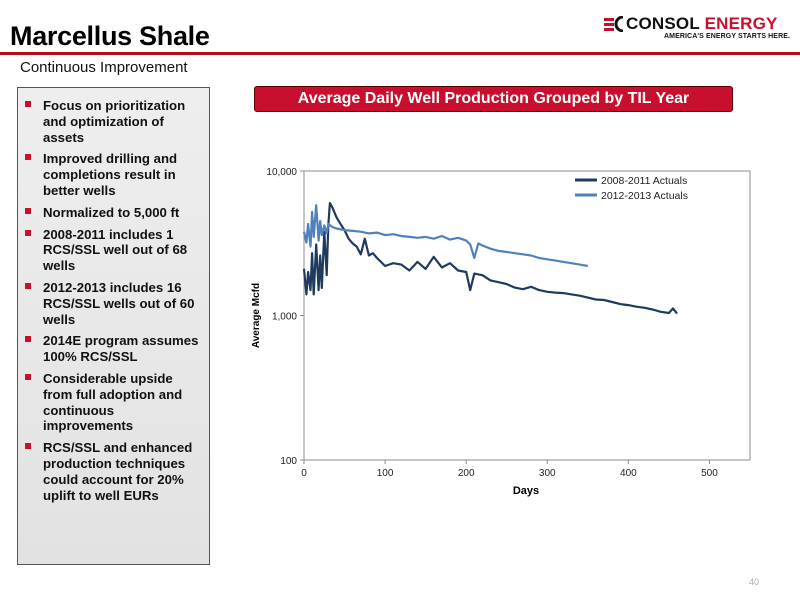 This screenshot has width=800, height=600. I want to click on logo-wordmark: CONSOL ENERGY, so click(702, 24).